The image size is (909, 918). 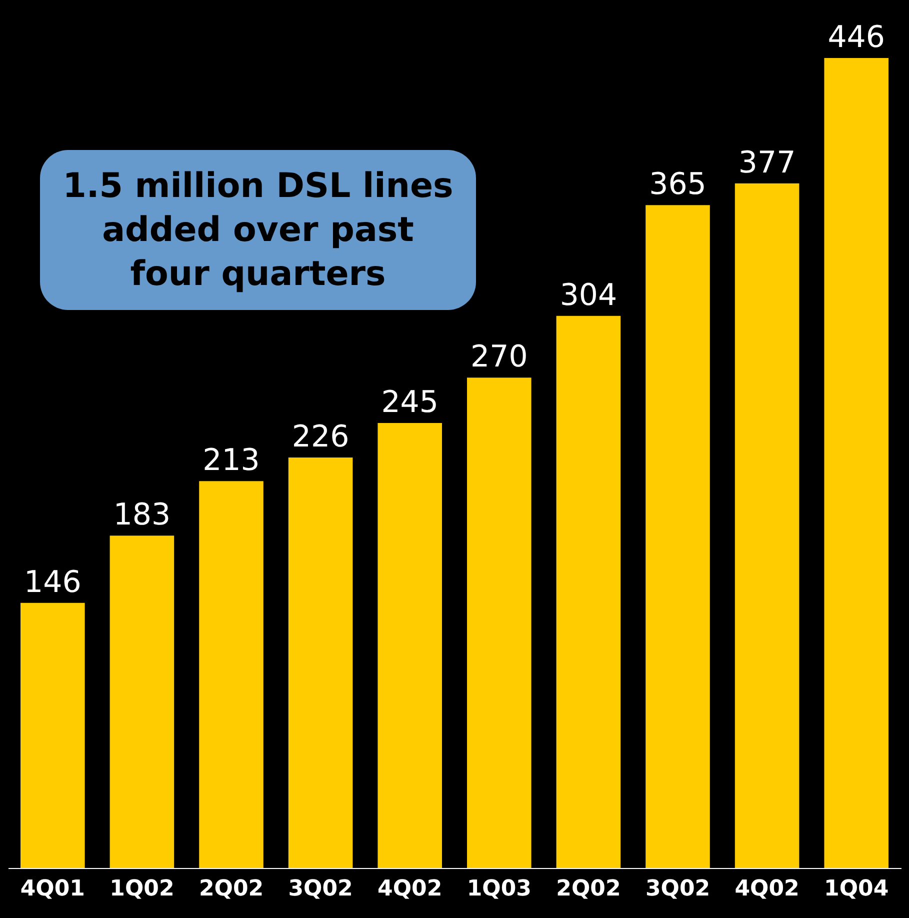 What do you see at coordinates (142, 889) in the screenshot?
I see `x-tick-label: 1Q02` at bounding box center [142, 889].